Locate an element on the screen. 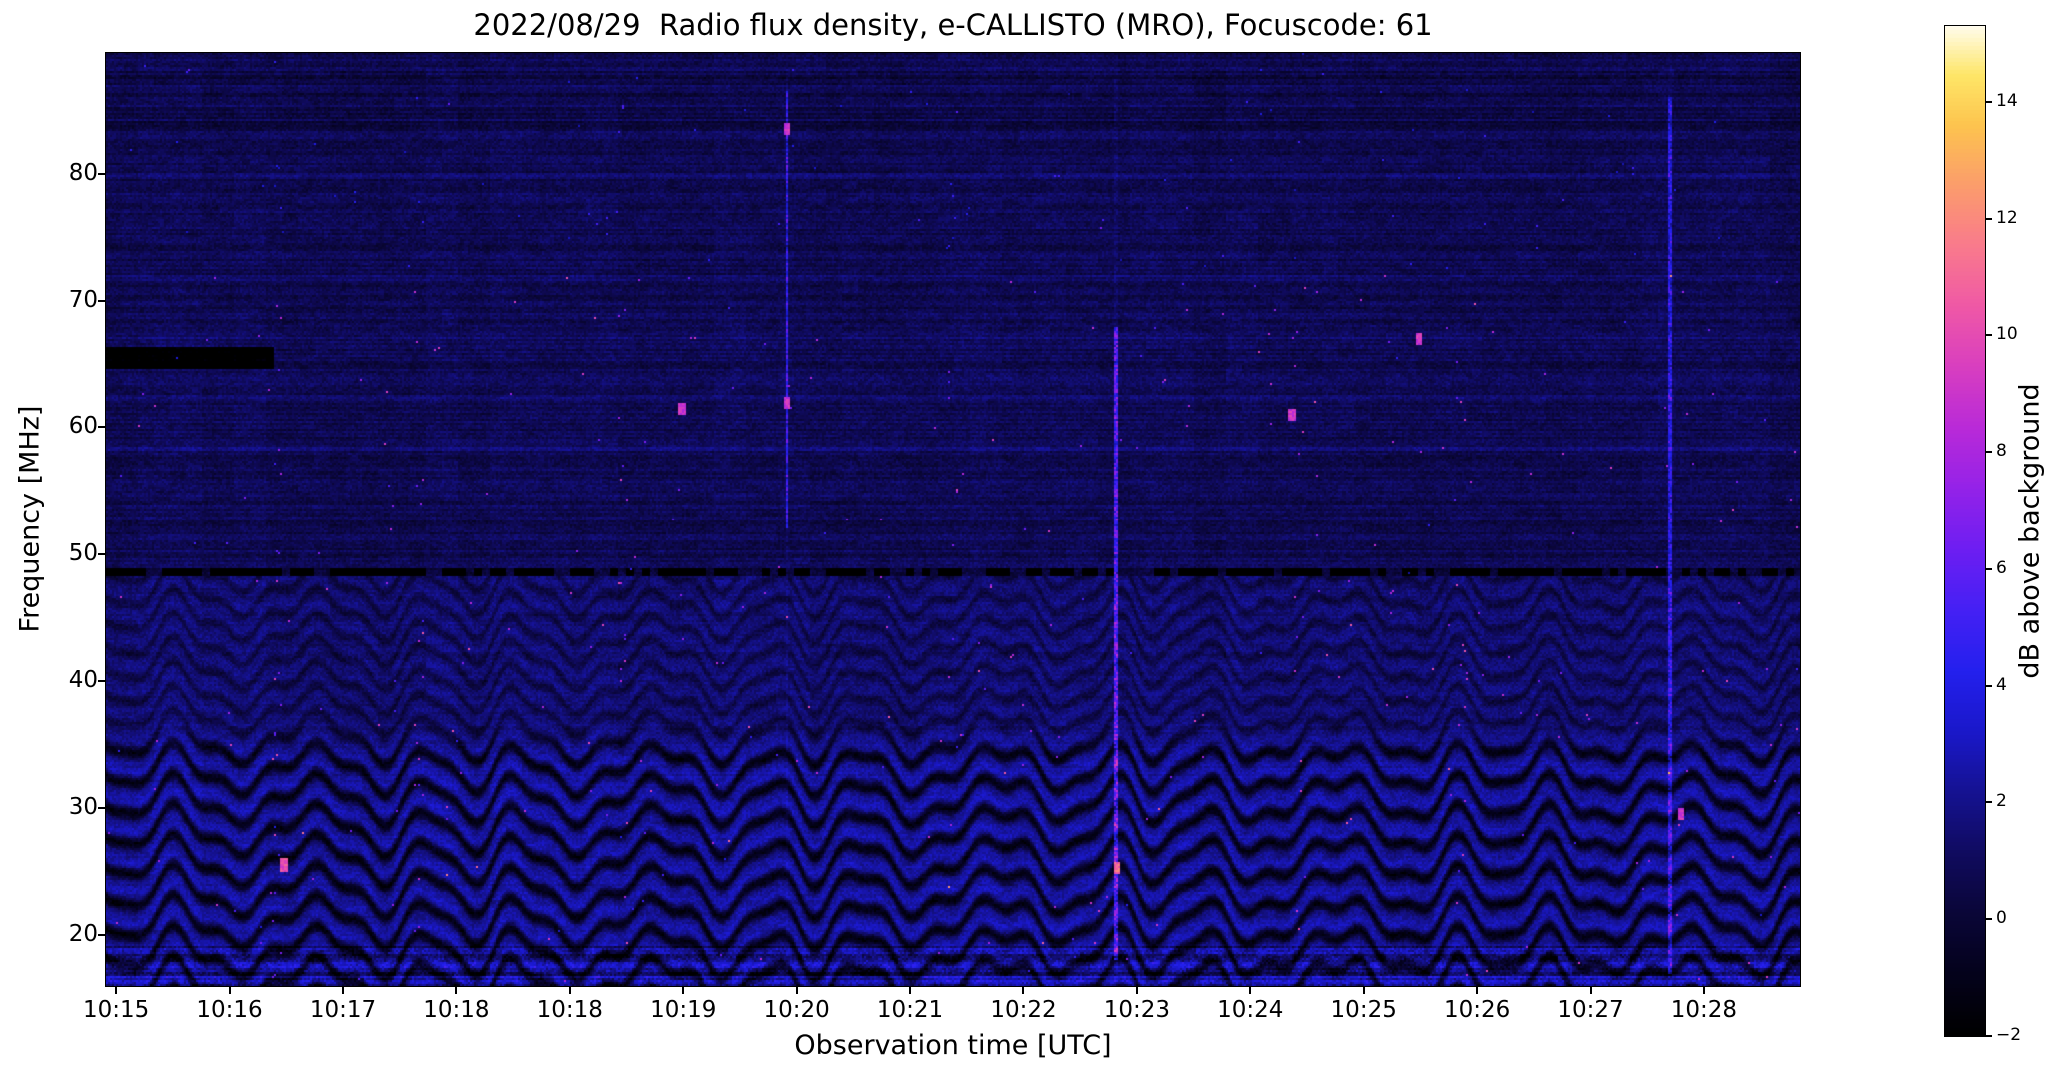  colorbar-tick-label: 0 is located at coordinates (2001, 918).